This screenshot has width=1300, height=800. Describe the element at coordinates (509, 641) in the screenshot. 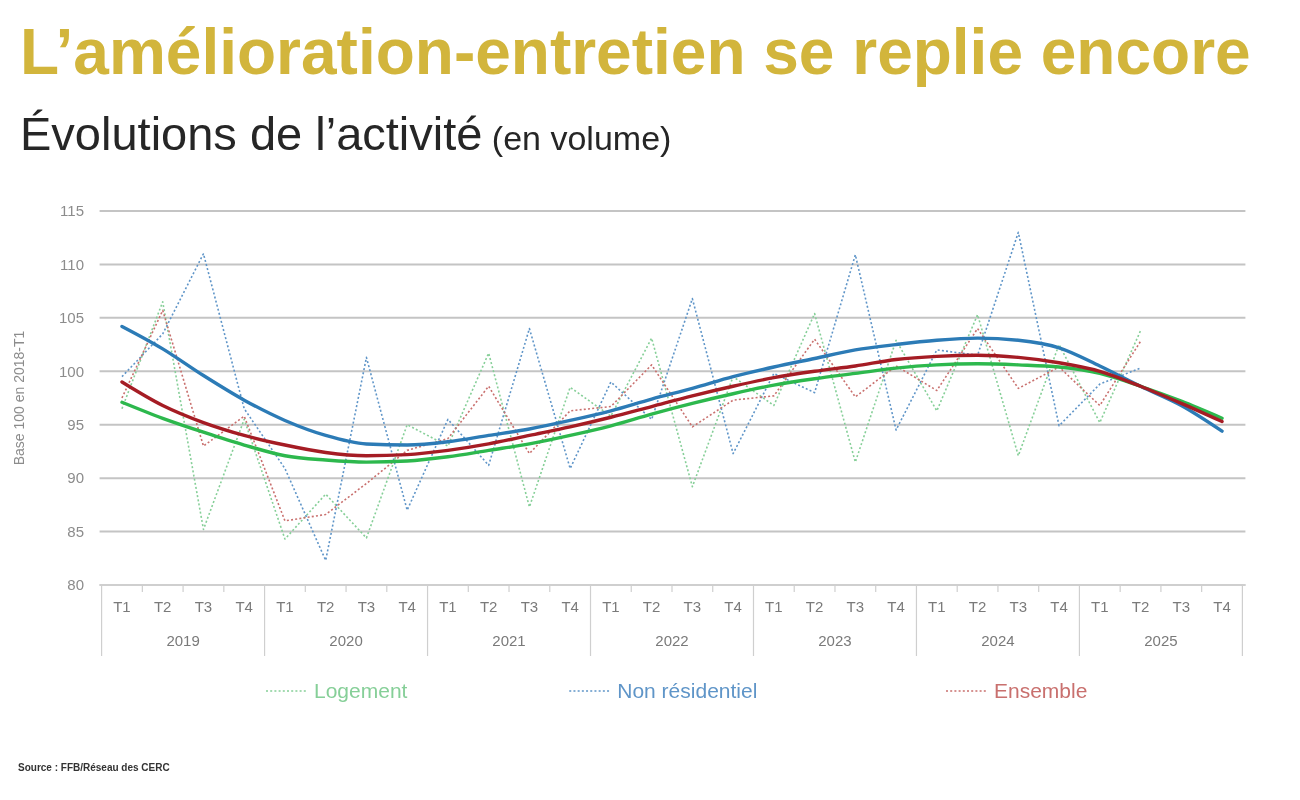

I see `text: 2021` at that location.